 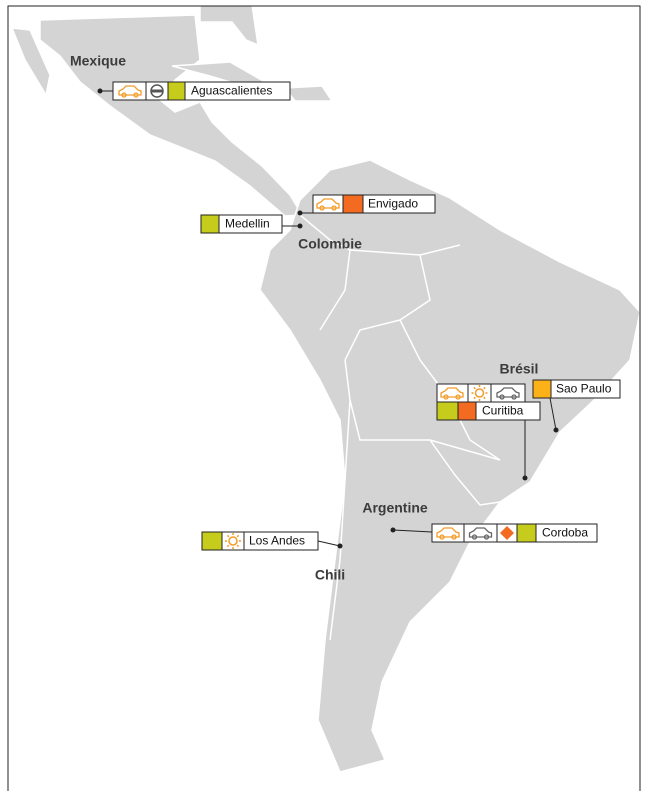 I want to click on site-label: Curitiba, so click(x=503, y=411).